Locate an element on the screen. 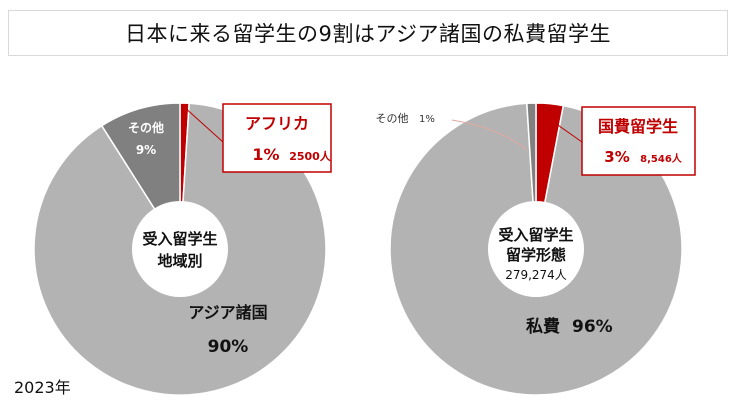  other-region-label: その他 is located at coordinates (146, 127).